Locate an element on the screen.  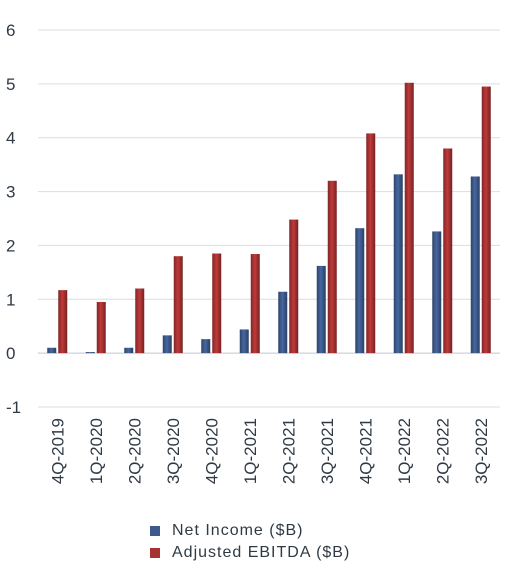
legend-swatch-adjusted-ebitda is located at coordinates (155, 553).